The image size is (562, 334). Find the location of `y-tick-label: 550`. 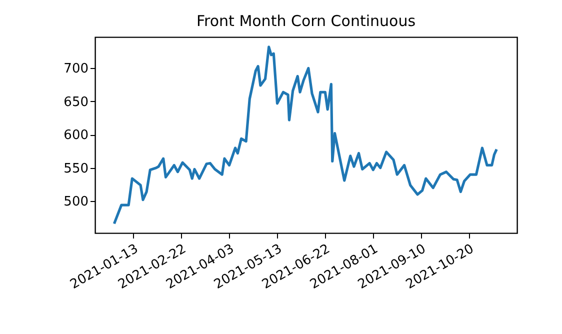

y-tick-label: 550 is located at coordinates (76, 168).